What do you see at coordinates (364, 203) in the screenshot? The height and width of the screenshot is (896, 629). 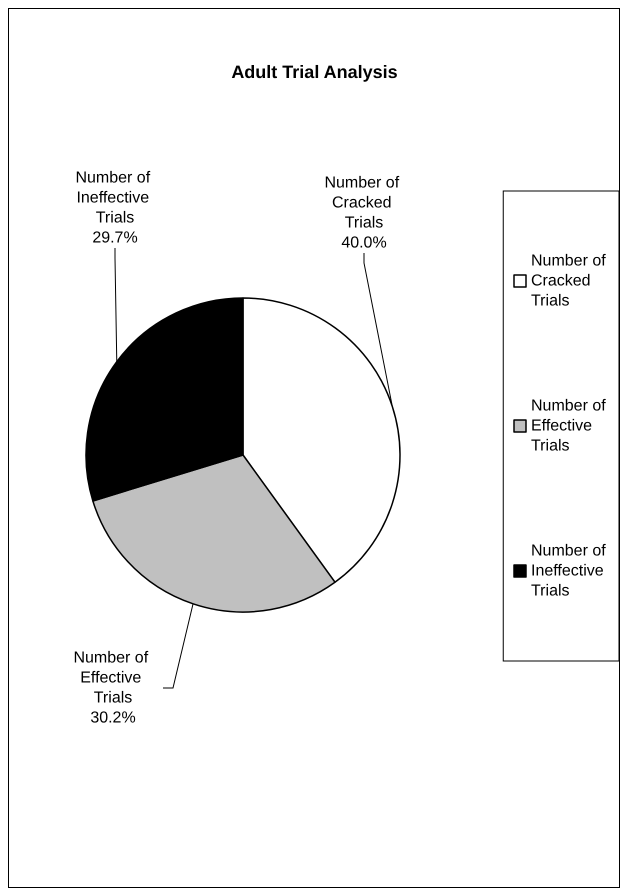 I see `slice-label: Number of Cracked Trials` at bounding box center [364, 203].